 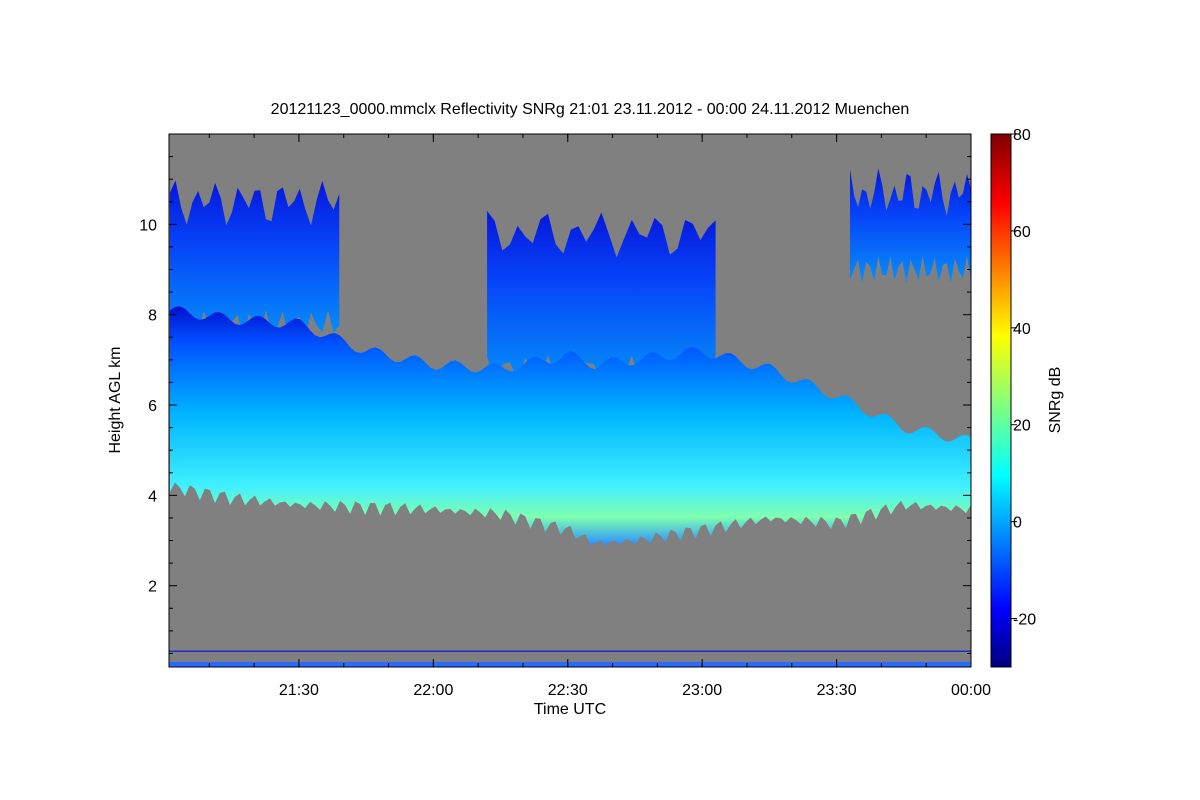 I want to click on x-tick-label: 22:00, so click(x=433, y=690).